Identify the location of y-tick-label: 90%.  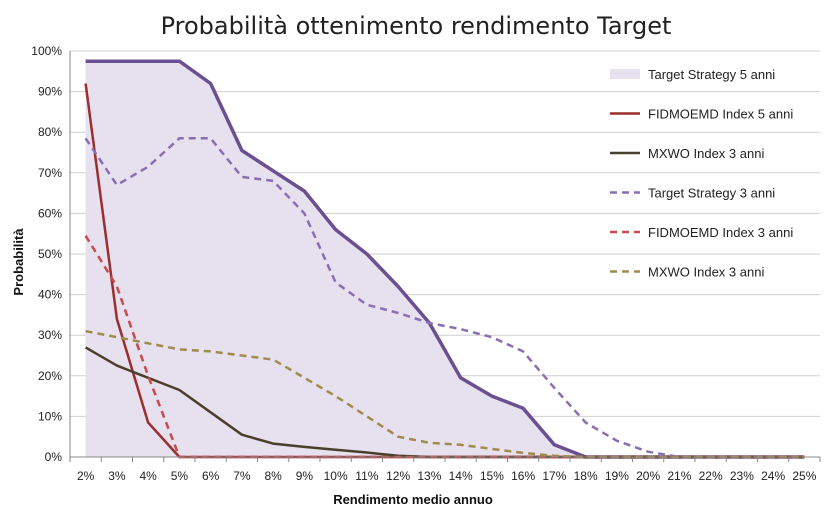
(50, 92).